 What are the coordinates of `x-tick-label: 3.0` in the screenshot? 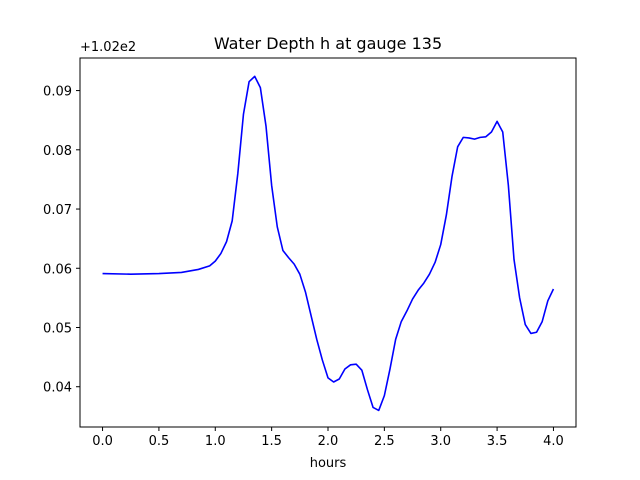 It's located at (440, 441).